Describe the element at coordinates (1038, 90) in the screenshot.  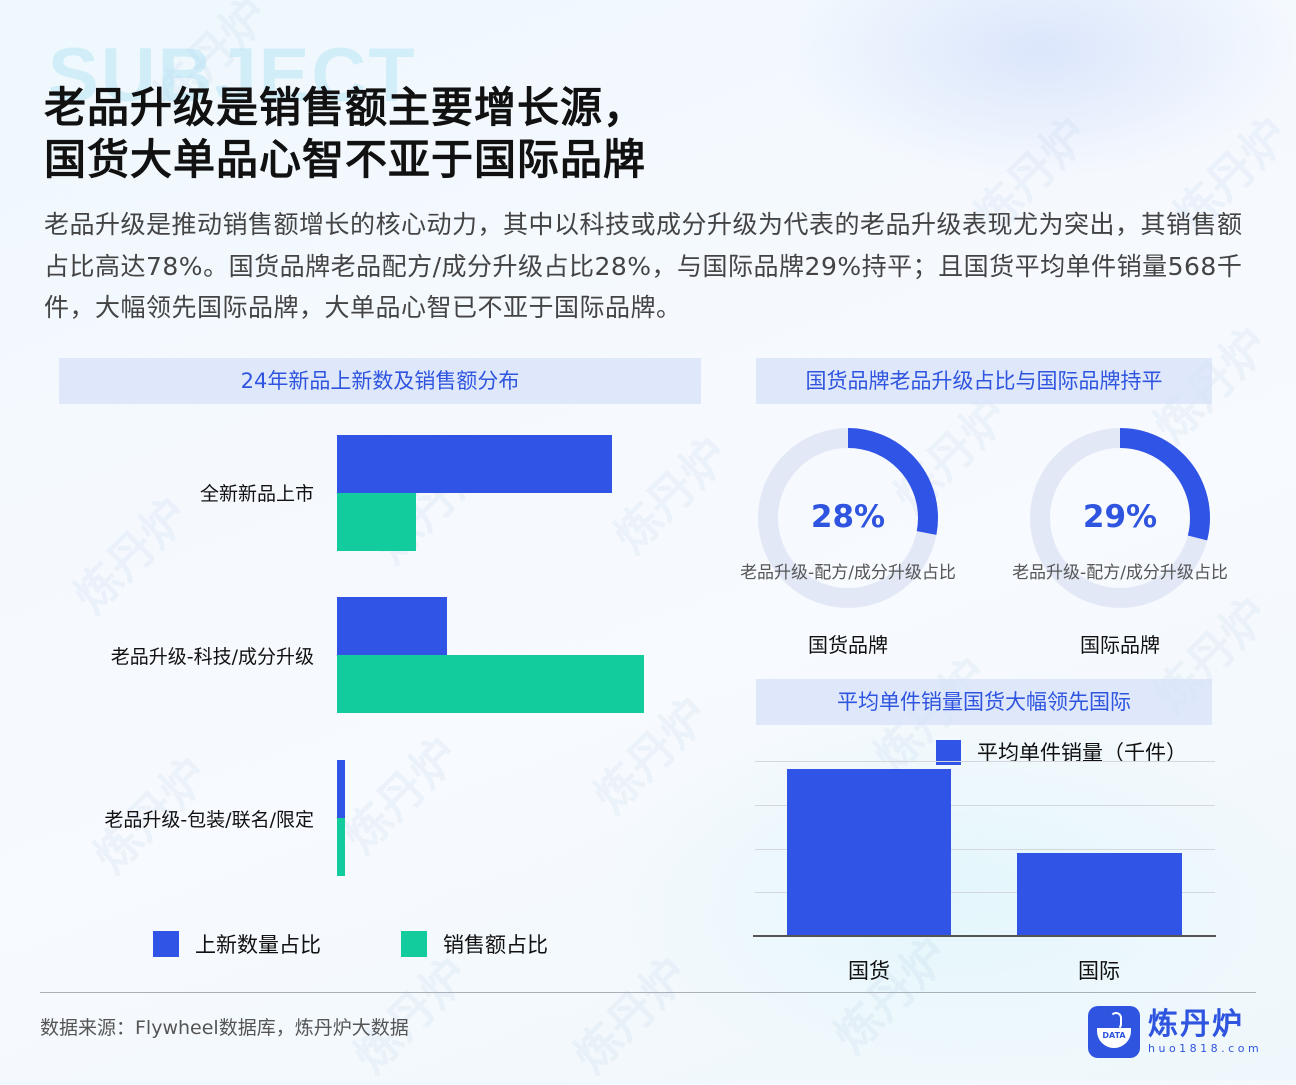
I see `background-glow` at that location.